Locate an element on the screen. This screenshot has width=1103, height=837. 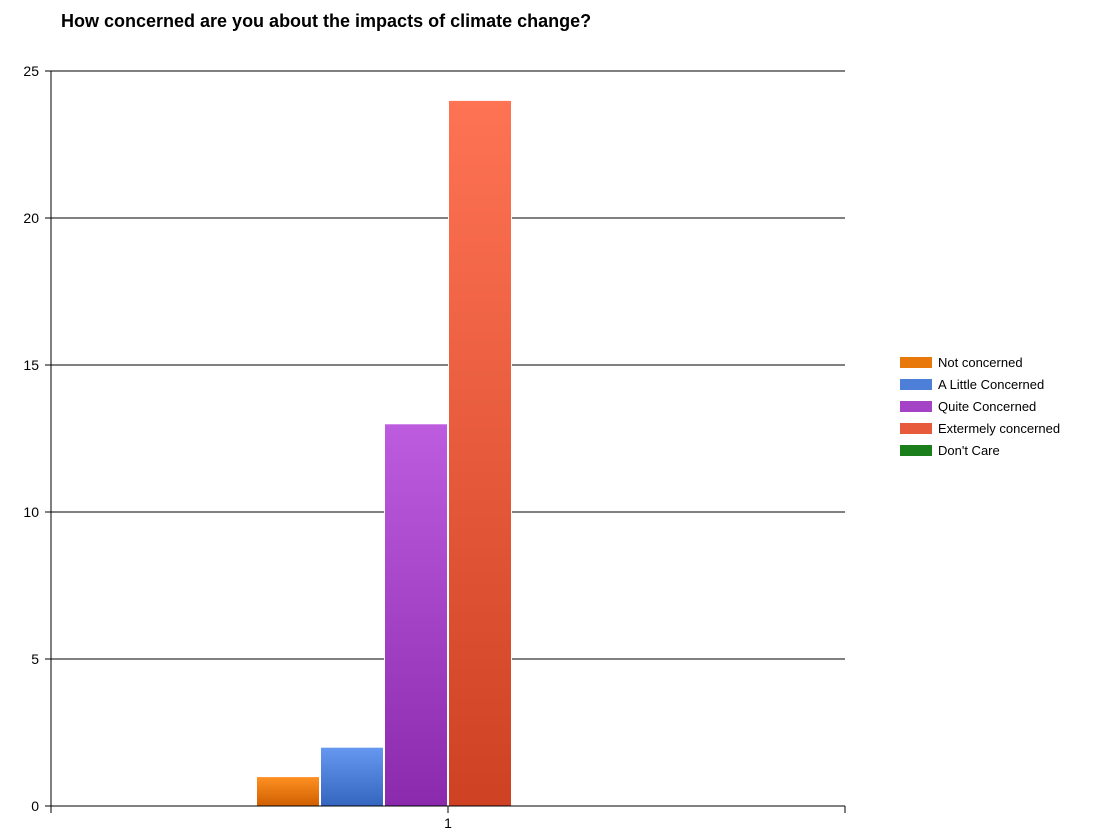
y-tick-label: 20 is located at coordinates (31, 218).